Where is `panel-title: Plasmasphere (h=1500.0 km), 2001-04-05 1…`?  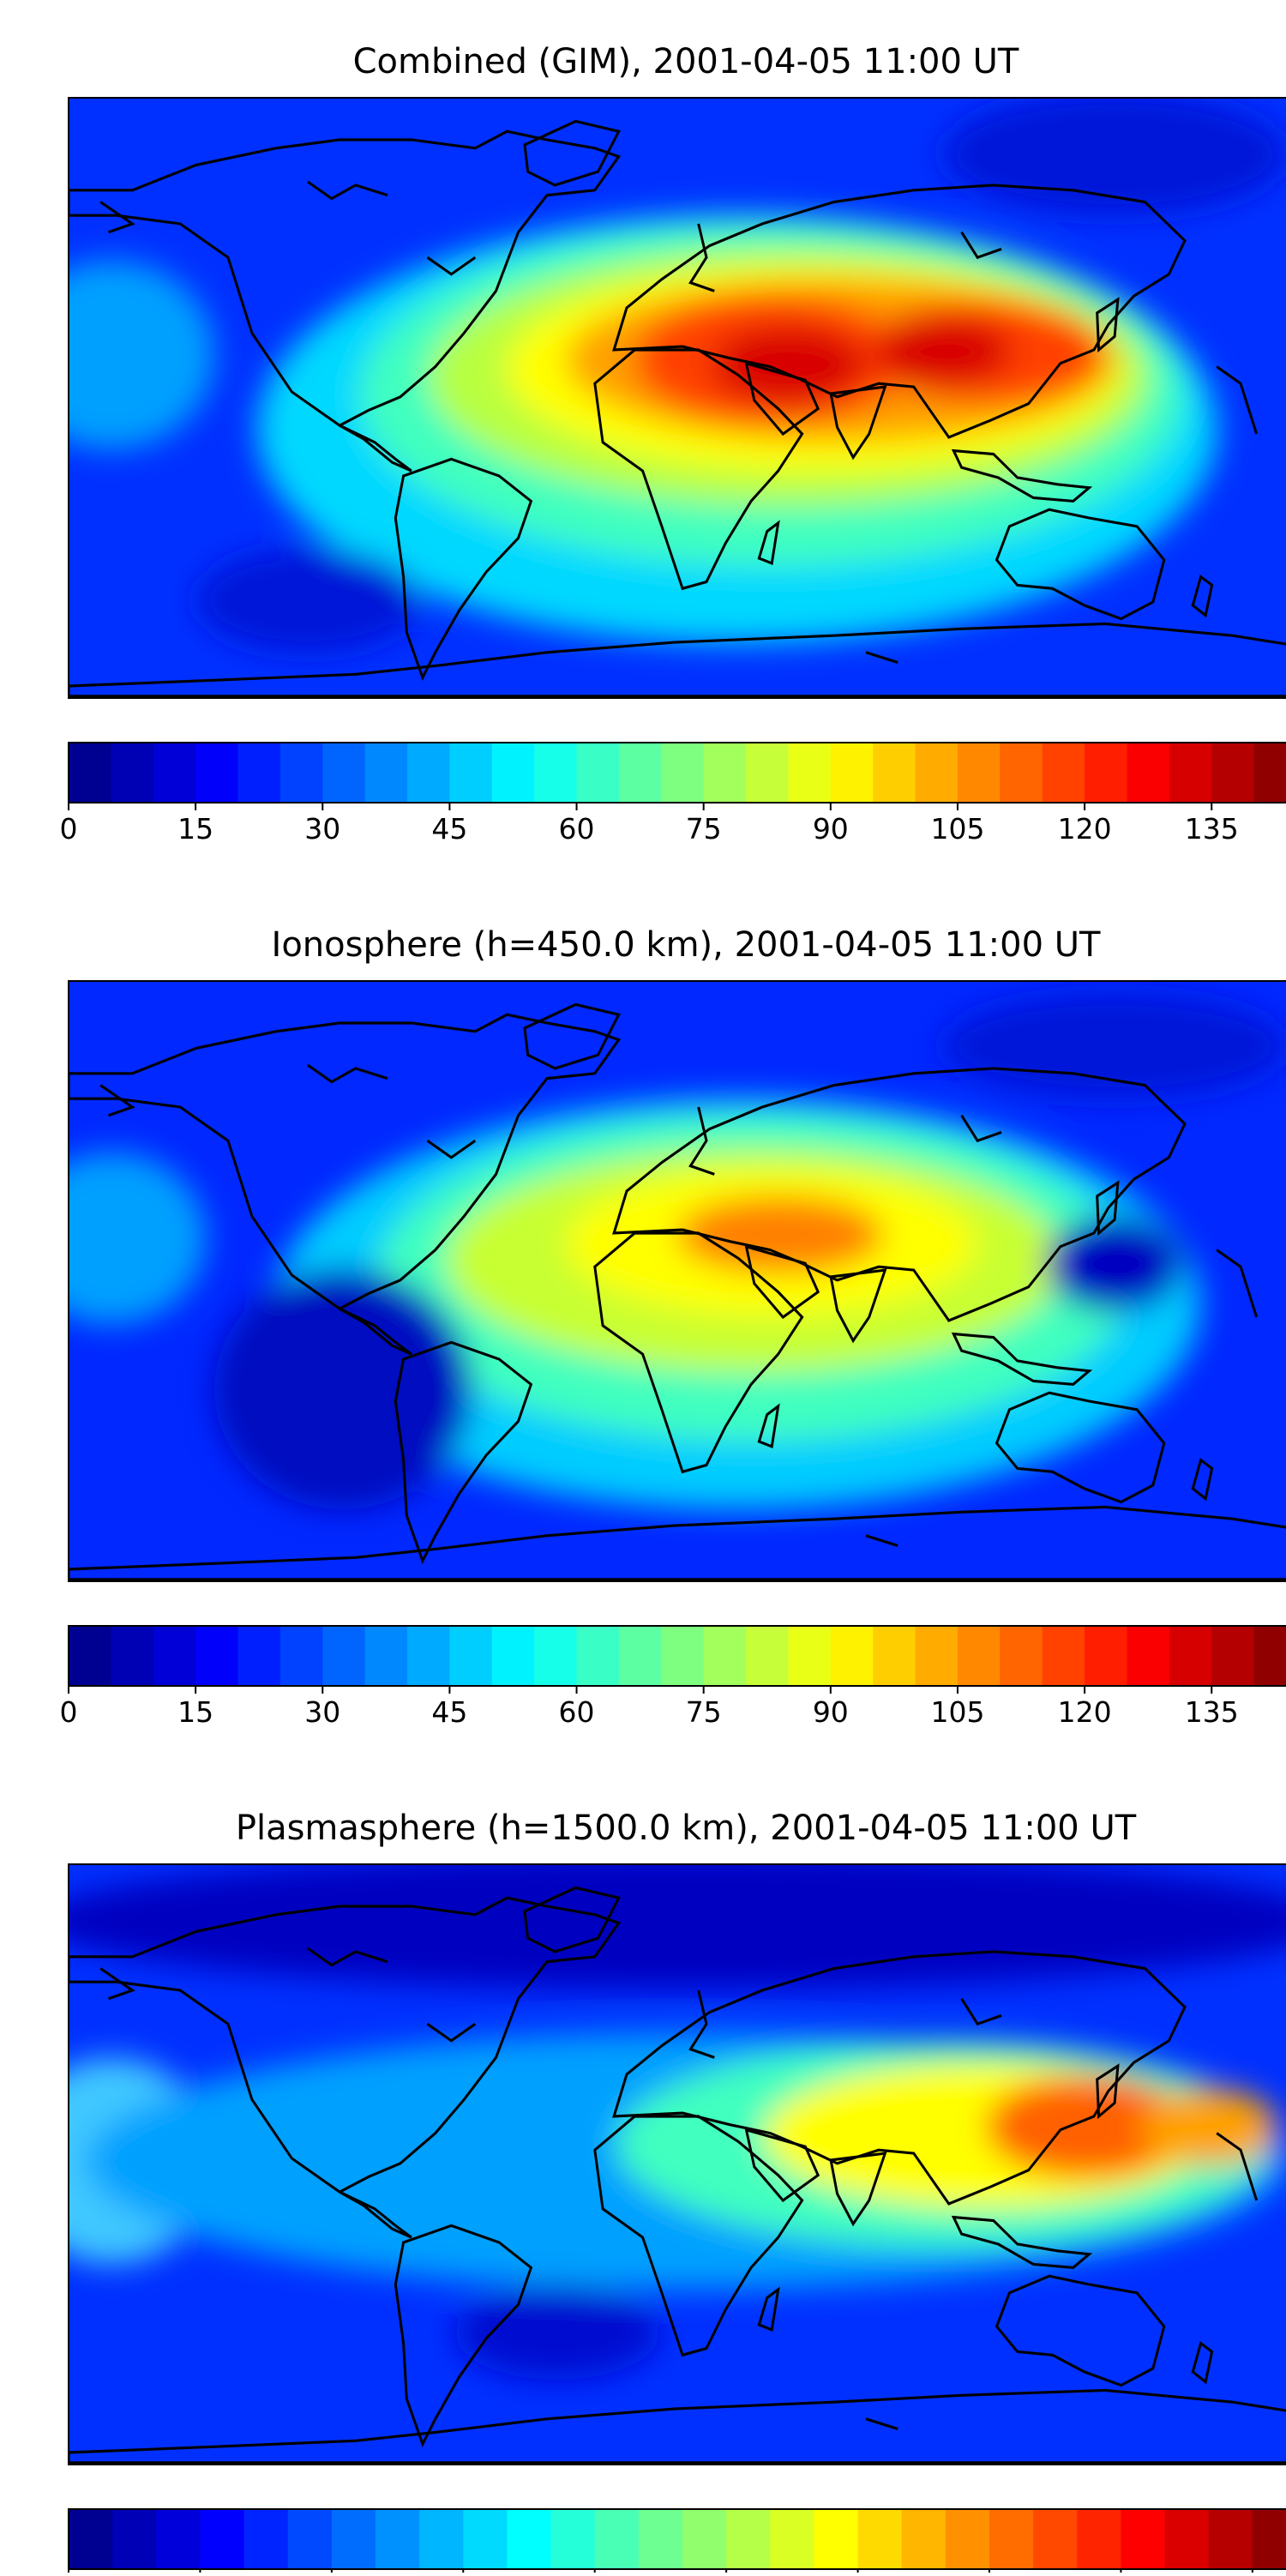 panel-title: Plasmasphere (h=1500.0 km), 2001-04-05 1… is located at coordinates (686, 1829).